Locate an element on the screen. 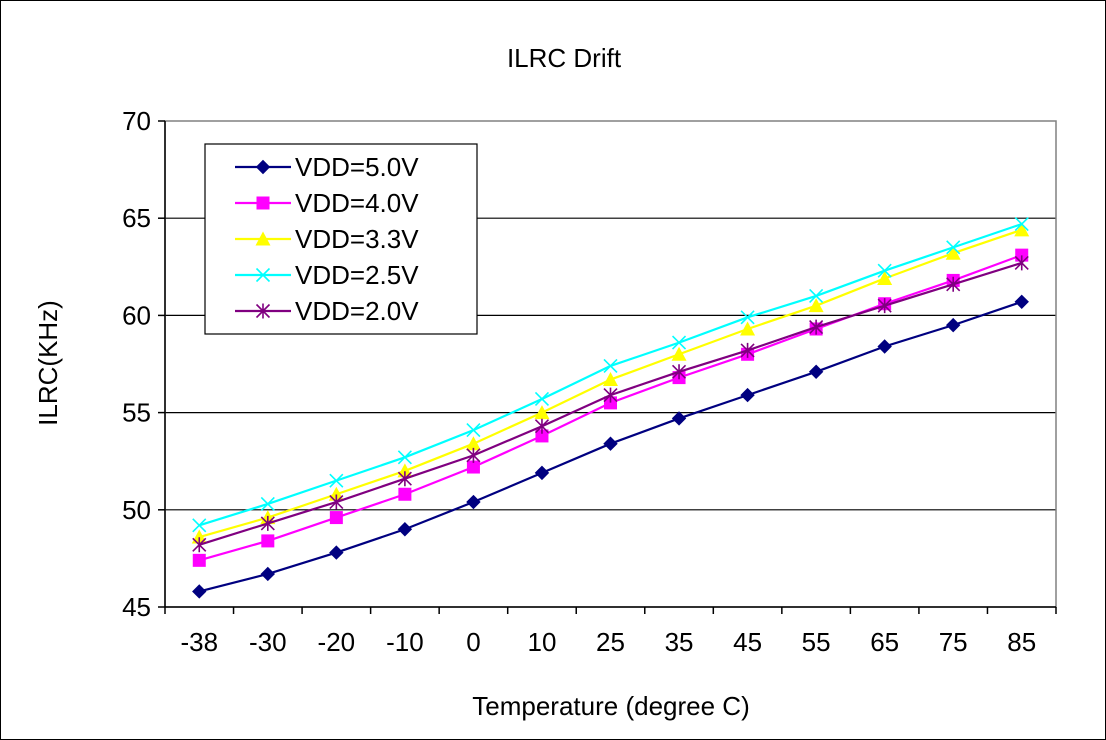  legend-item: VDD=2.0V is located at coordinates (327, 311).